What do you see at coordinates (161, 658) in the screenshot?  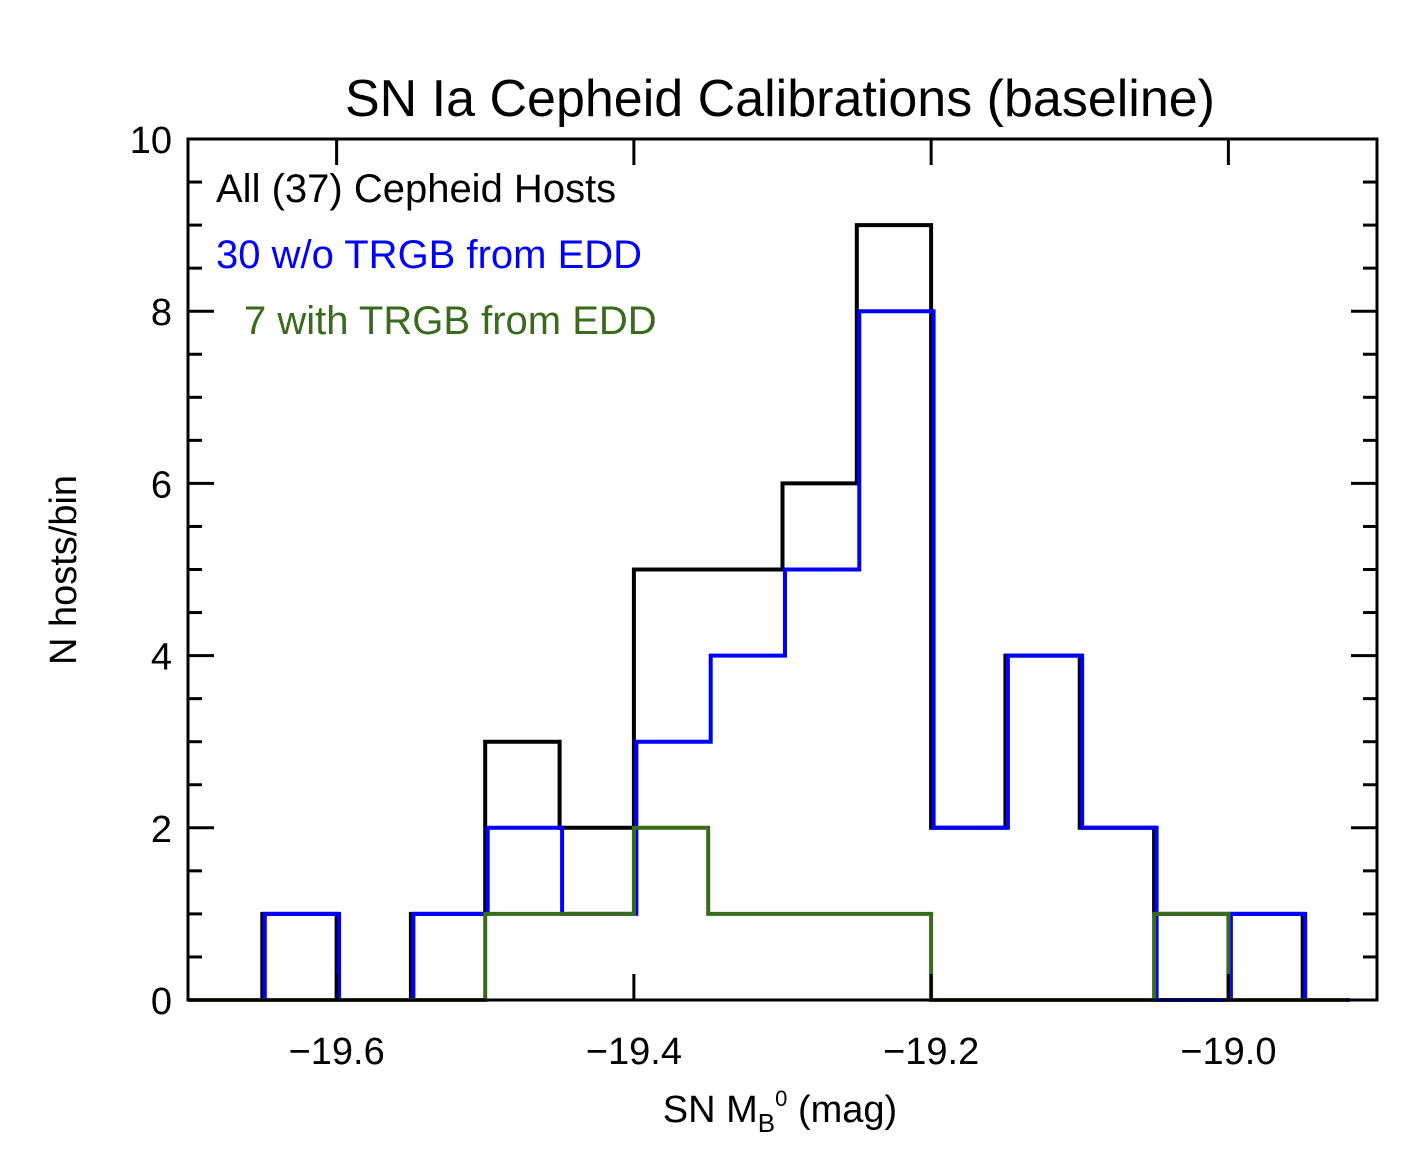 I see `y-tick-label: 4` at bounding box center [161, 658].